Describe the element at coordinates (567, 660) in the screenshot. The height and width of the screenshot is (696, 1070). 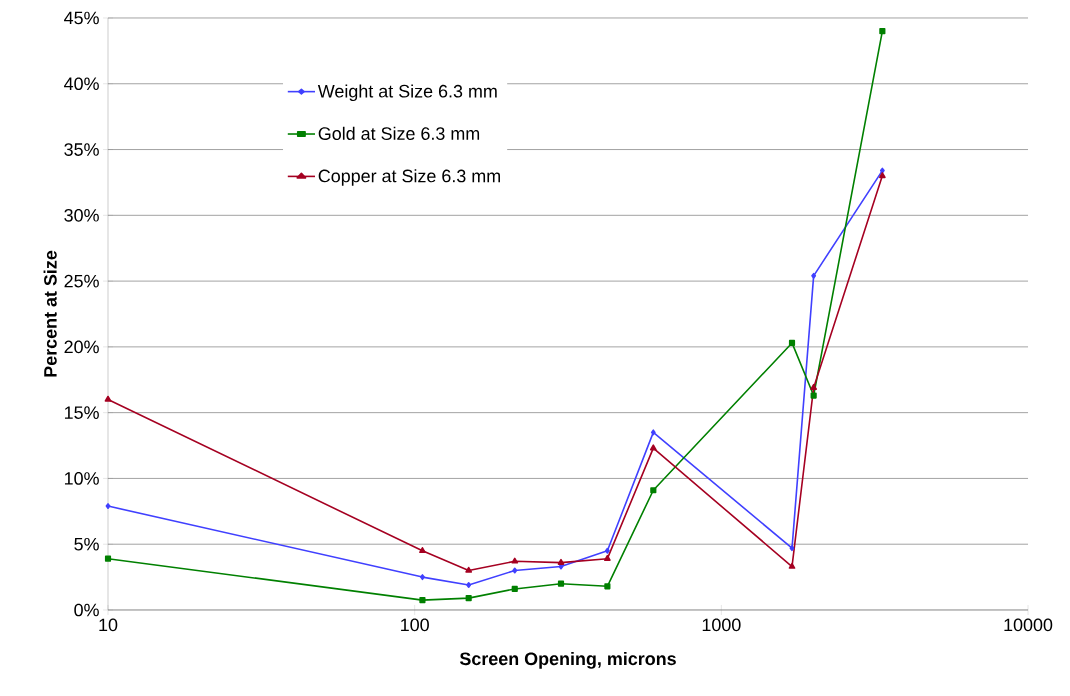
I see `x-axis-title: Screen Opening, microns` at that location.